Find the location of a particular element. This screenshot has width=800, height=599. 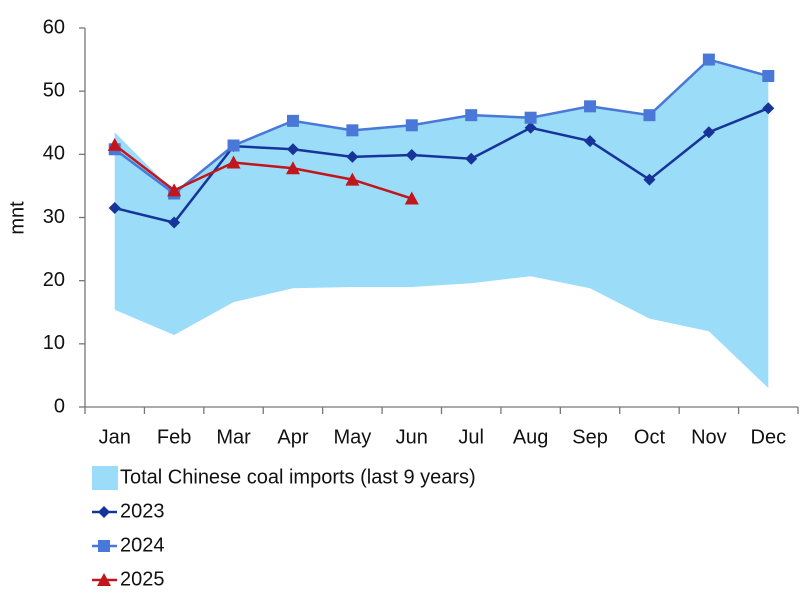

y-tick-label: 0 is located at coordinates (59, 406).